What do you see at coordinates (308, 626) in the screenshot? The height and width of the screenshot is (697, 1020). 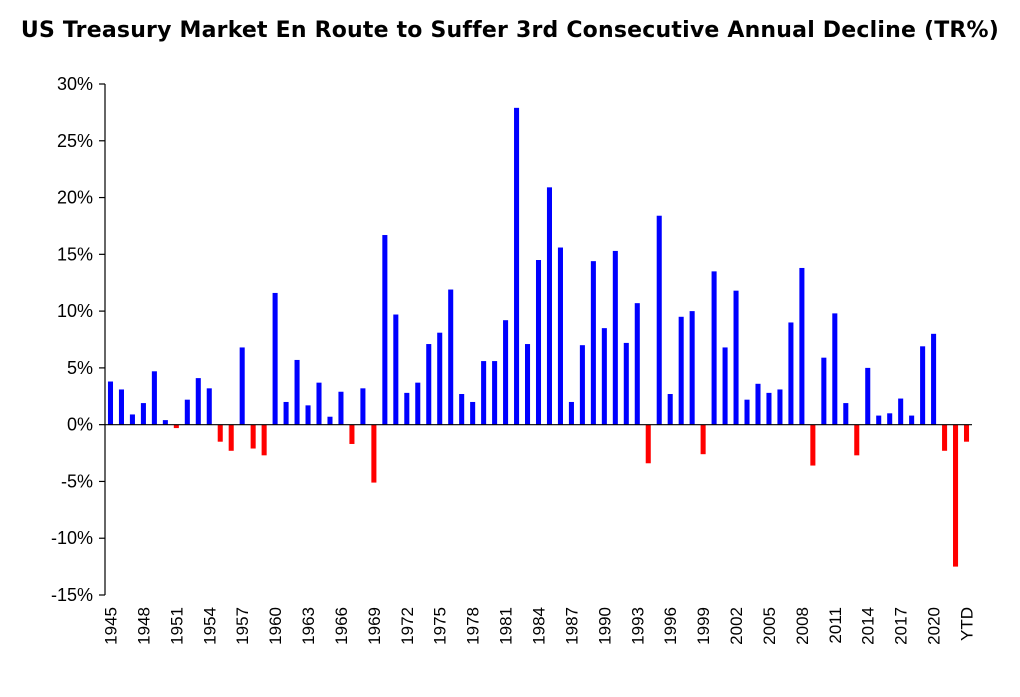 I see `x-tick-label: 1963` at bounding box center [308, 626].